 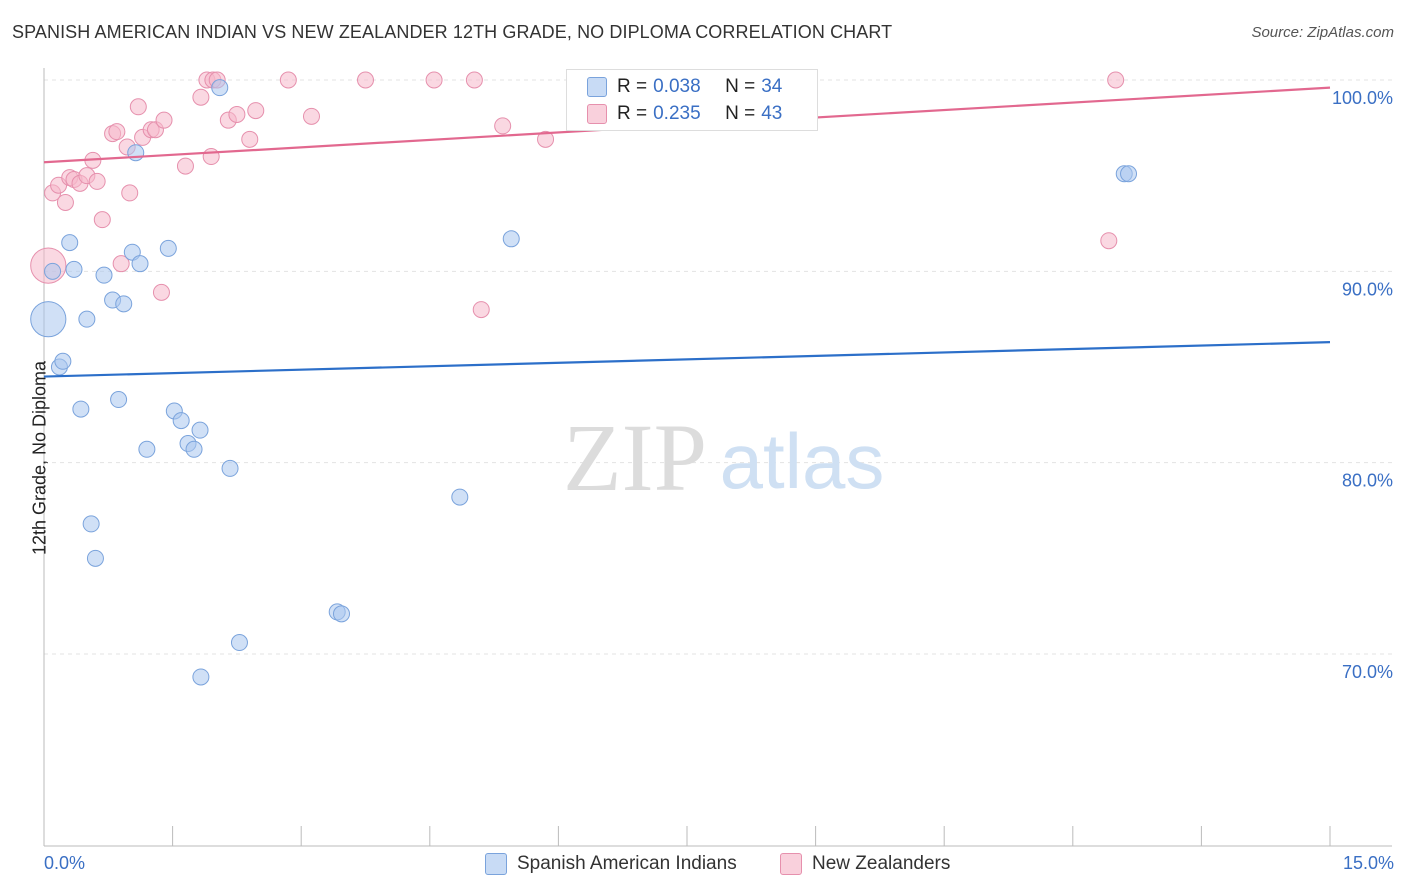 What do you see at coordinates (1367, 481) in the screenshot?
I see `y-tick-label: 80.0%` at bounding box center [1367, 481].